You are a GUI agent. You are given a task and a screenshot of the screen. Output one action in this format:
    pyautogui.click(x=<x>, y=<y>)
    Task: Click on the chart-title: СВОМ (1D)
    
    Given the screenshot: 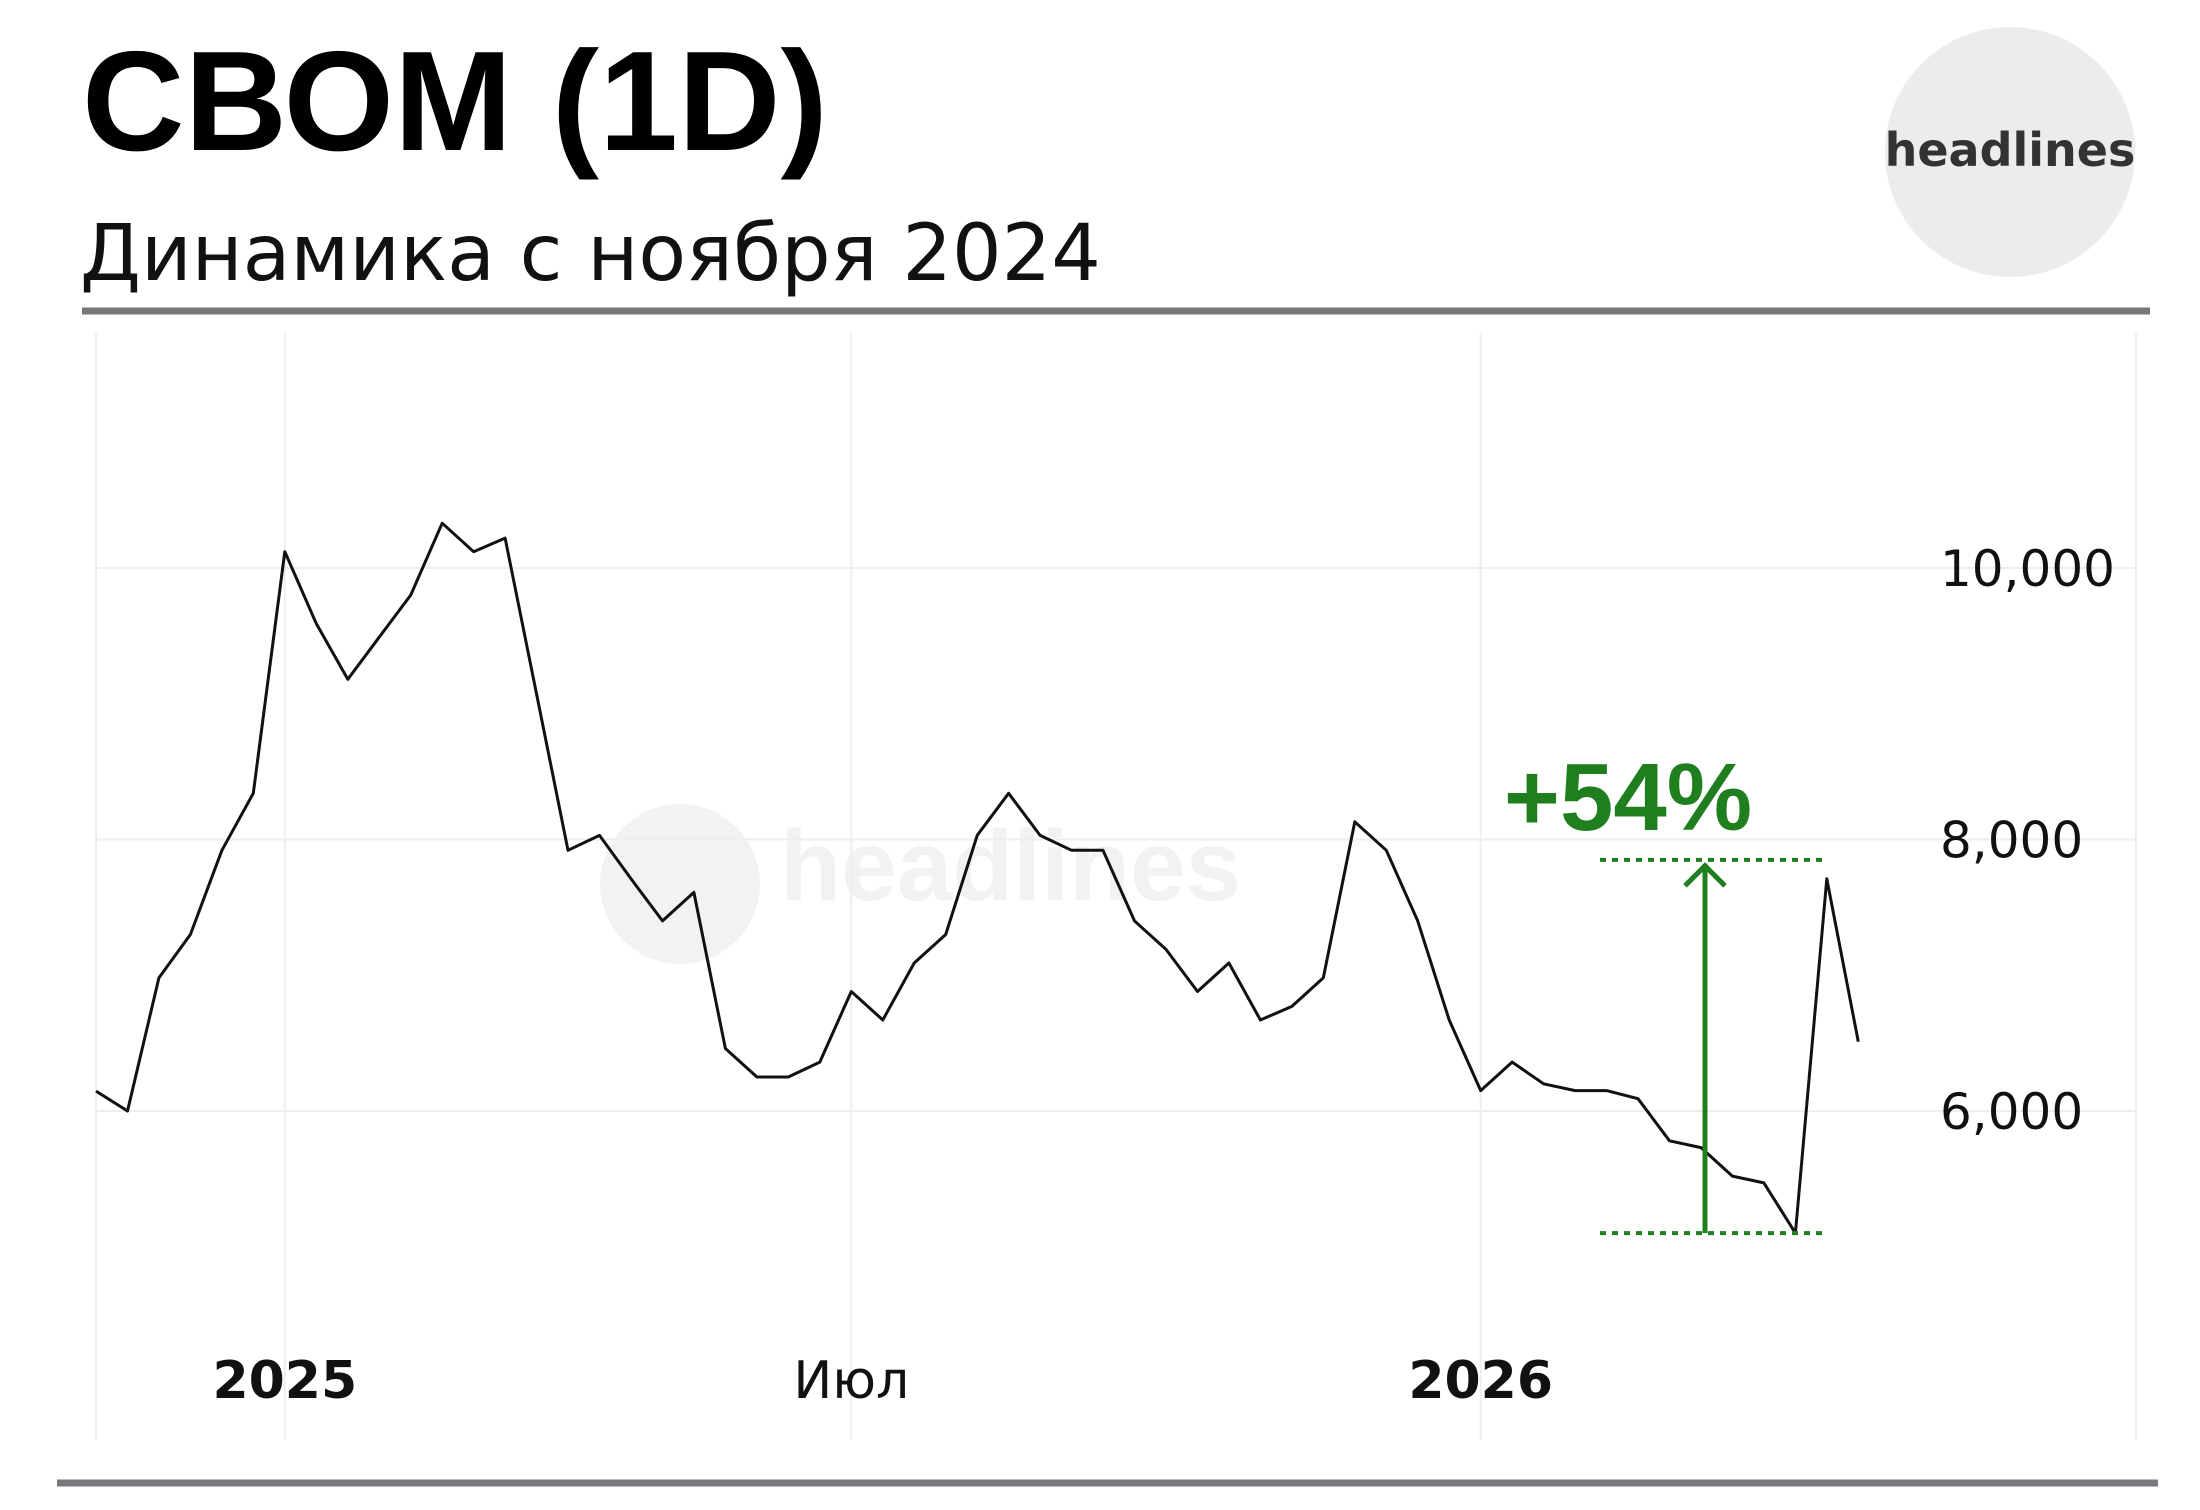 What is the action you would take?
    pyautogui.click(x=455, y=101)
    